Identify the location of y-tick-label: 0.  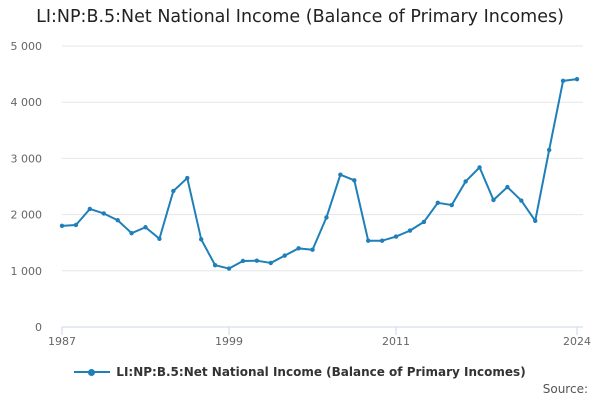
(38, 327).